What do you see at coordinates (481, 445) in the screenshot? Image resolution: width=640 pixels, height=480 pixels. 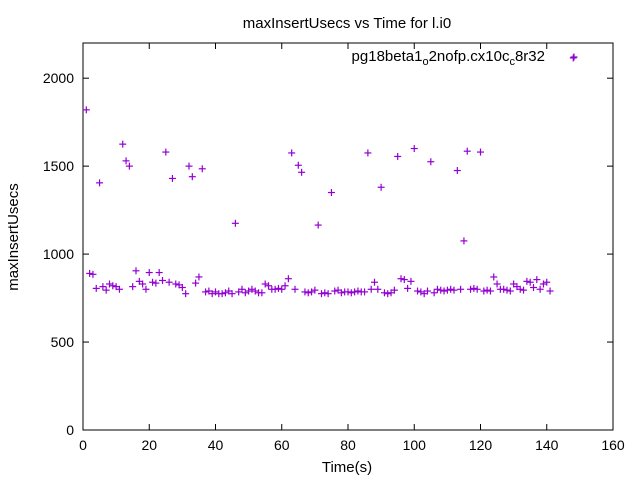 I see `x-tick-label: 120` at bounding box center [481, 445].